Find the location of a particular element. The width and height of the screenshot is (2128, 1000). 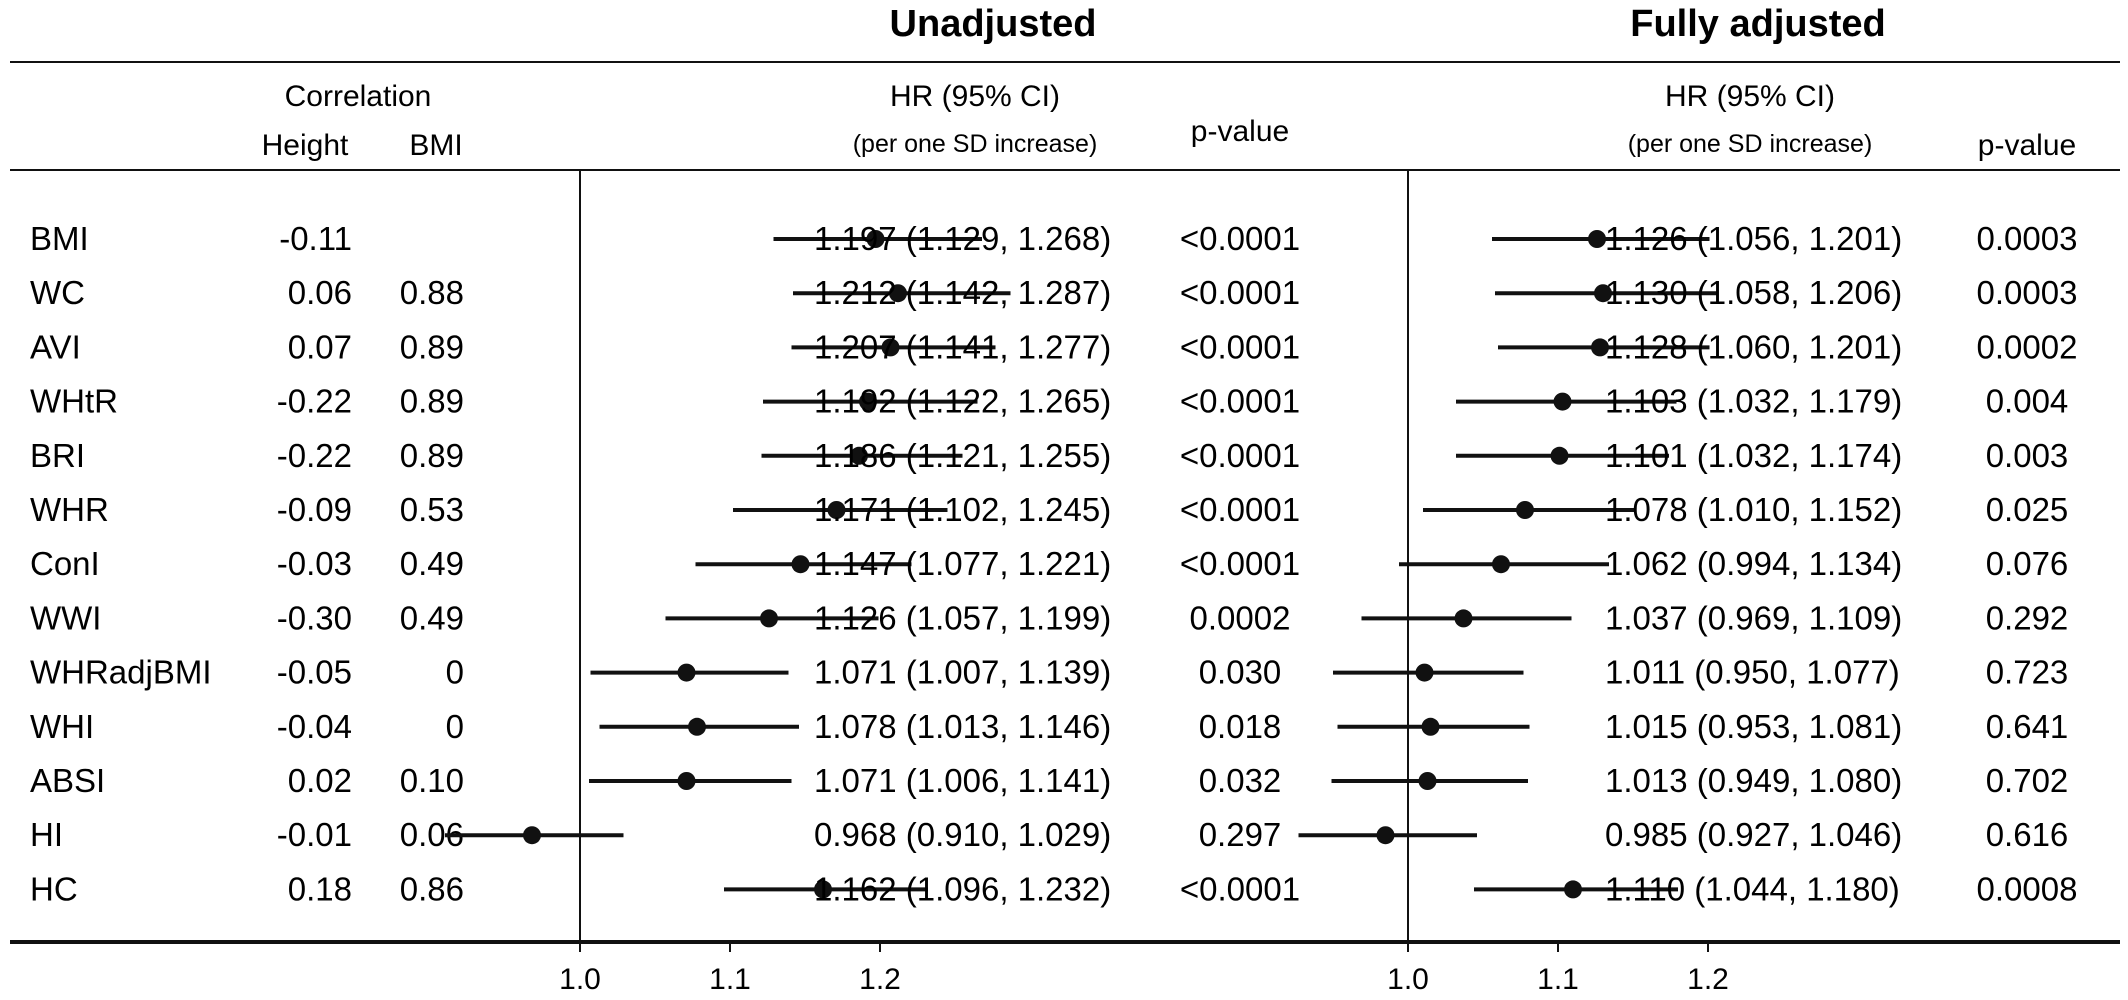

unadj-x-tick-label: 1.1 is located at coordinates (730, 979).